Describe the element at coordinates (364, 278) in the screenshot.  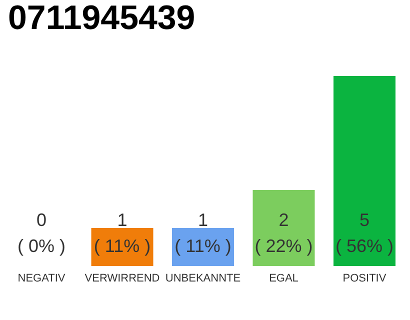
I see `x-tick-label: POSITIV` at that location.